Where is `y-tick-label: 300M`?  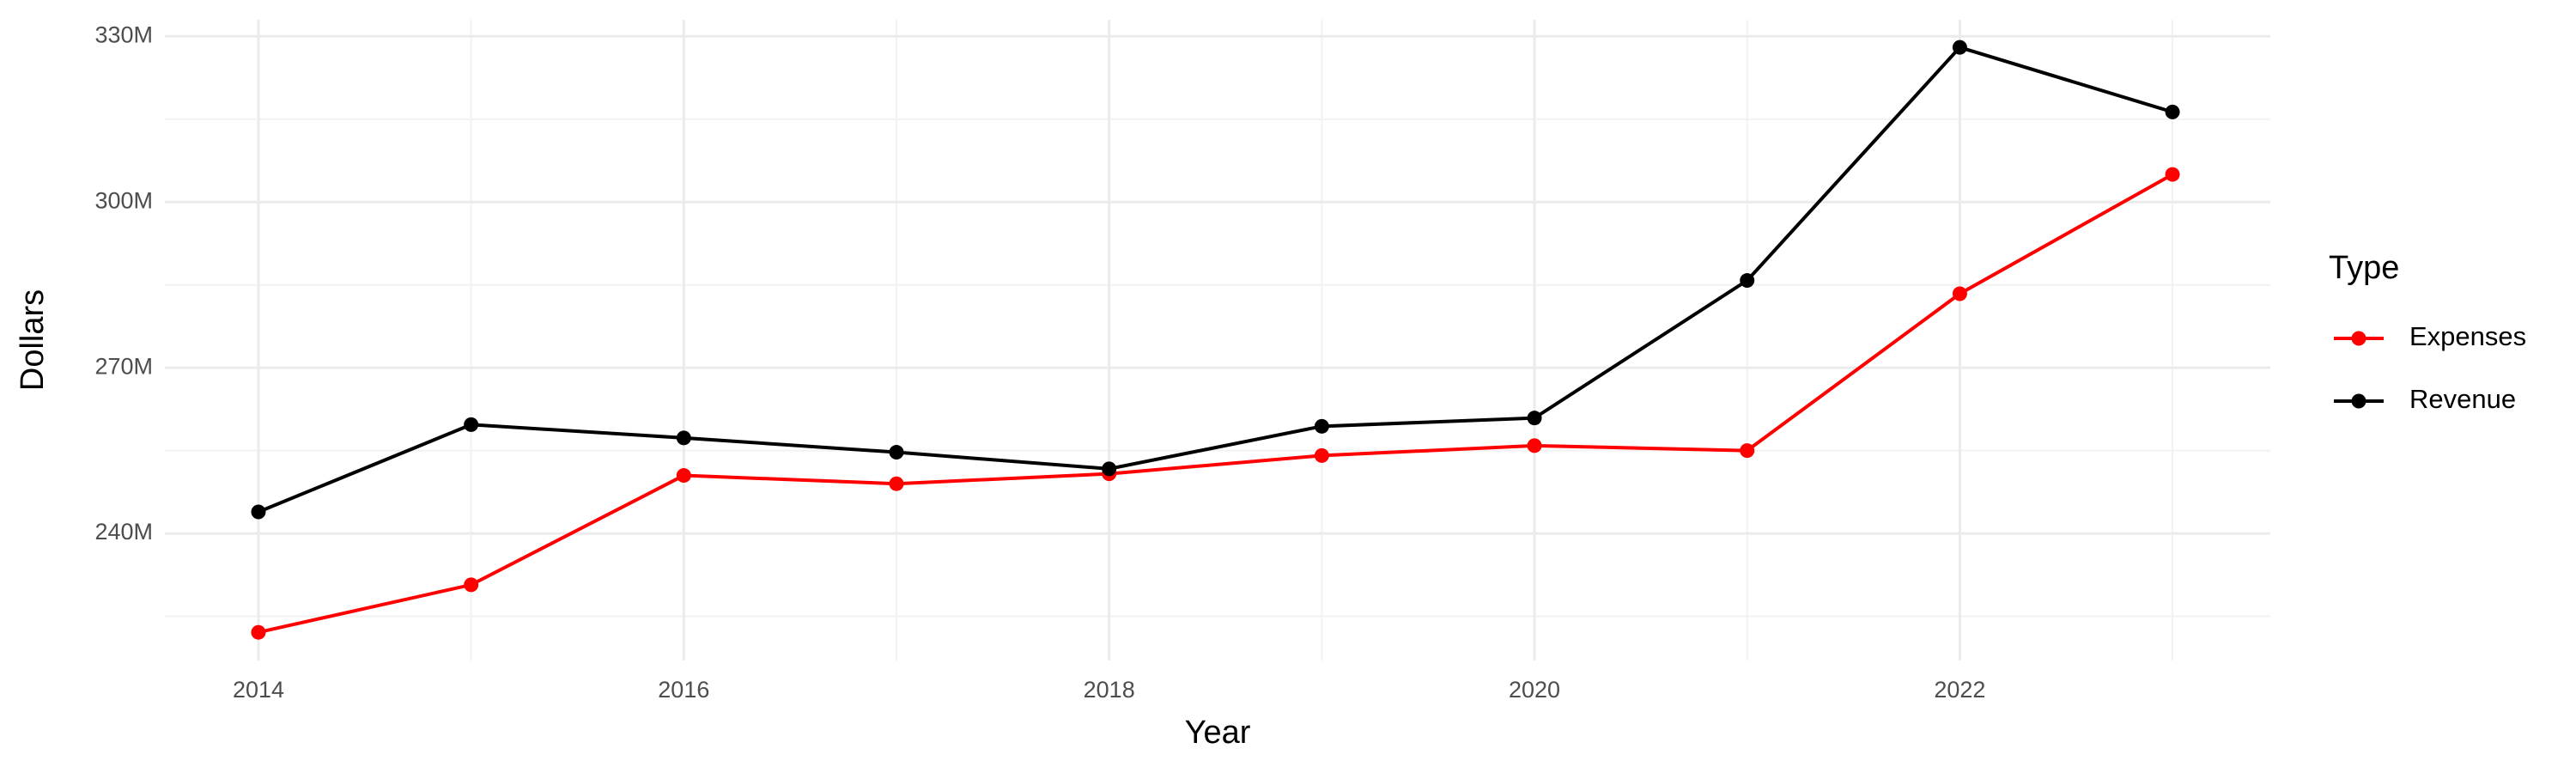 y-tick-label: 300M is located at coordinates (123, 200).